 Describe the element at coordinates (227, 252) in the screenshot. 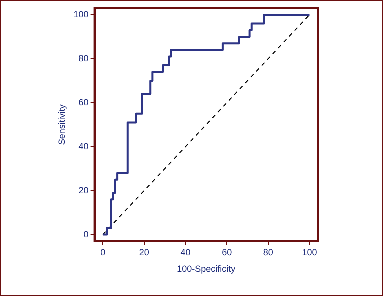

I see `x-tick-label: 60` at that location.